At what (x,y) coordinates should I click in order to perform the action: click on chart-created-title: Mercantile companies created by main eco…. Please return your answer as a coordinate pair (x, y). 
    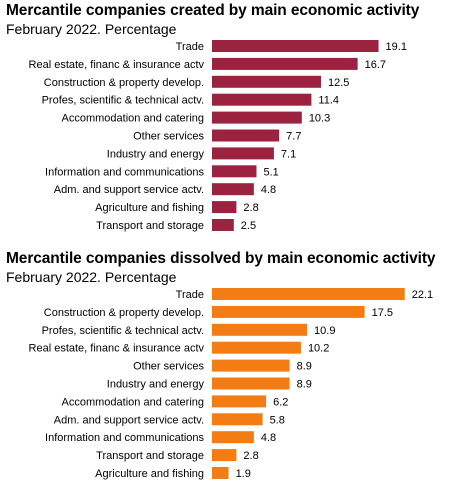
    Looking at the image, I should click on (213, 10).